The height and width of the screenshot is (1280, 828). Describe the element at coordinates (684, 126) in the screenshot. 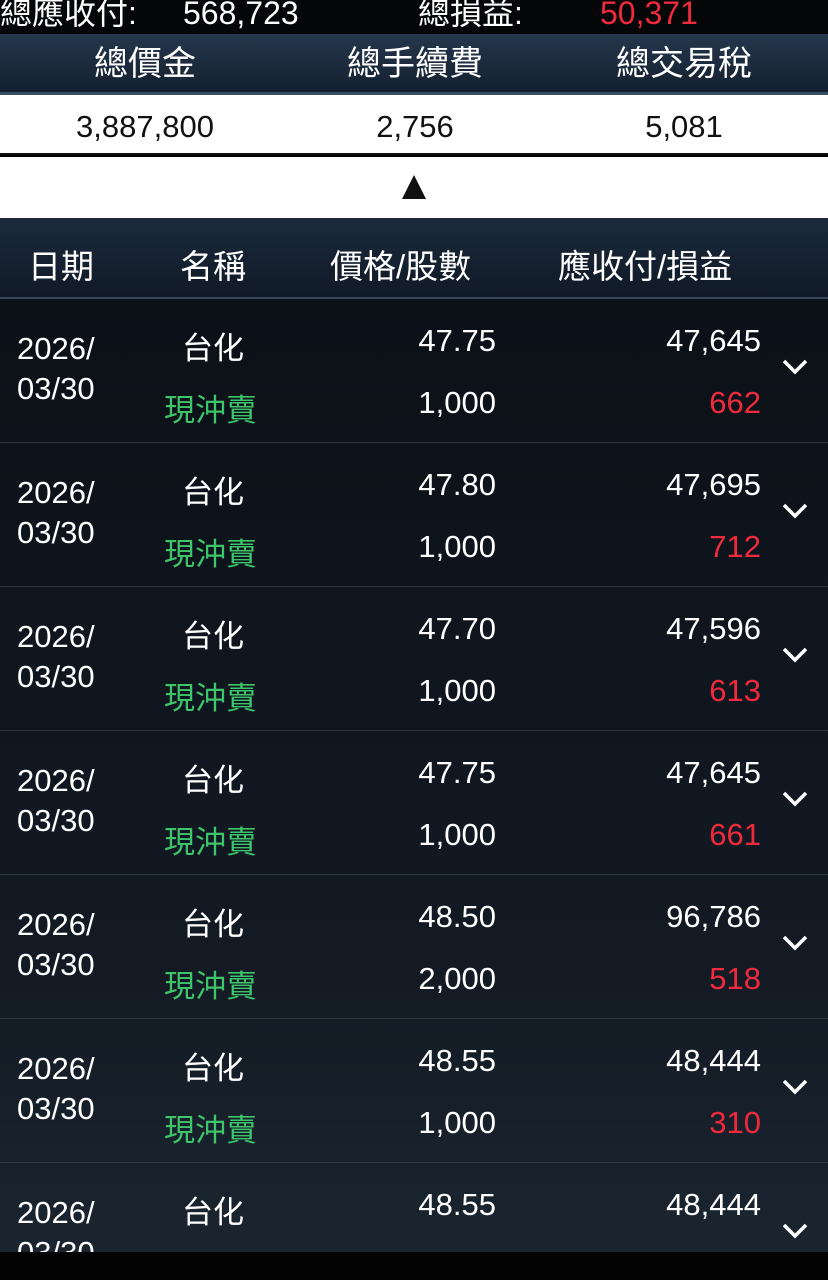

I see `total-tax-value: 5,081` at that location.